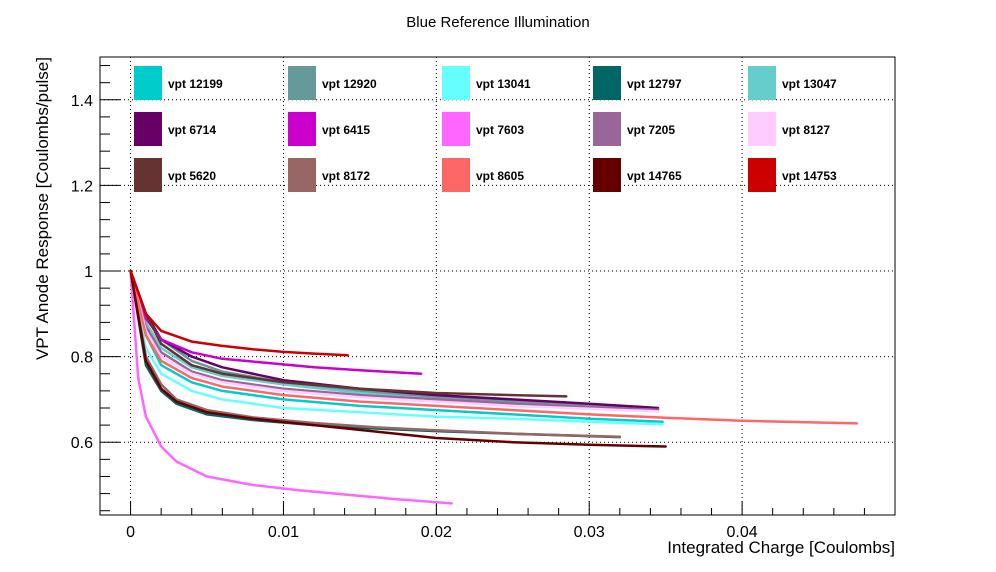 Image resolution: width=996 pixels, height=572 pixels. I want to click on x-tick-label: 0, so click(130, 532).